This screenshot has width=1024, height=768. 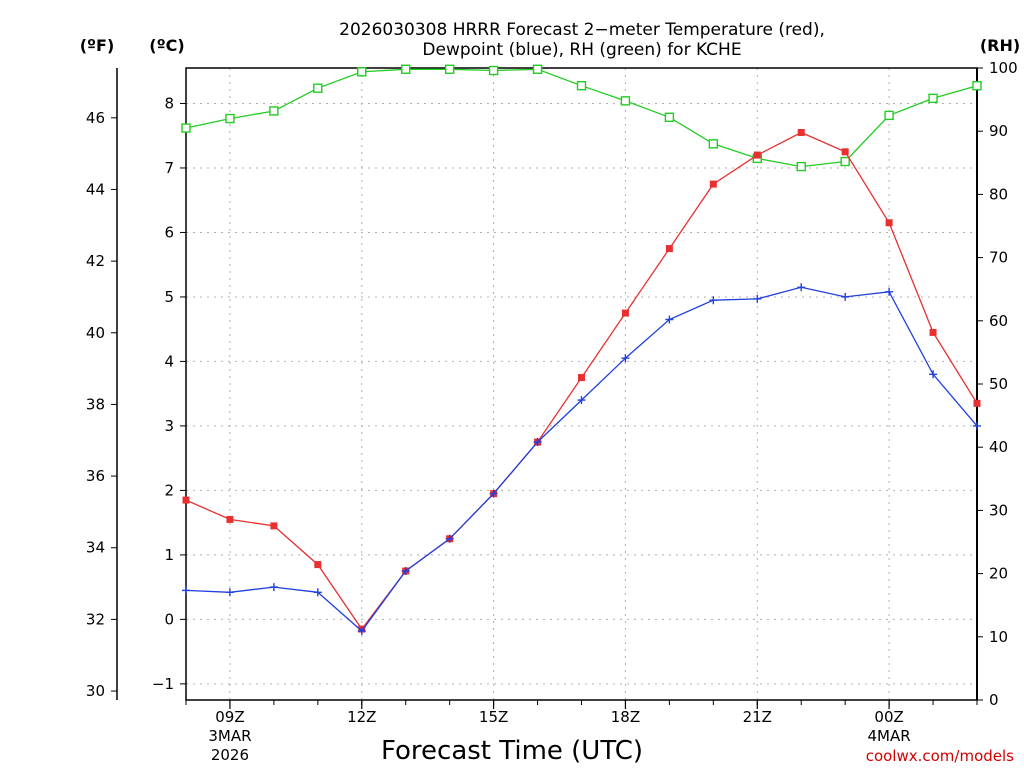 I want to click on rh-tick-label: 100, so click(x=1003, y=68).